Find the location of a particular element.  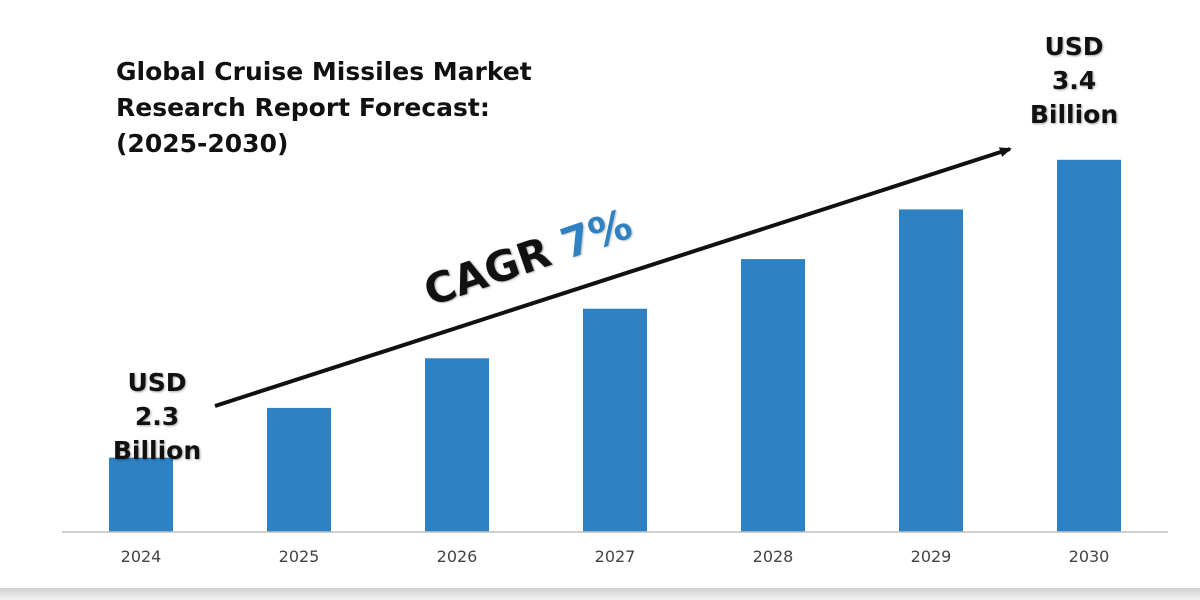

x-tick-label: 2027 is located at coordinates (615, 556).